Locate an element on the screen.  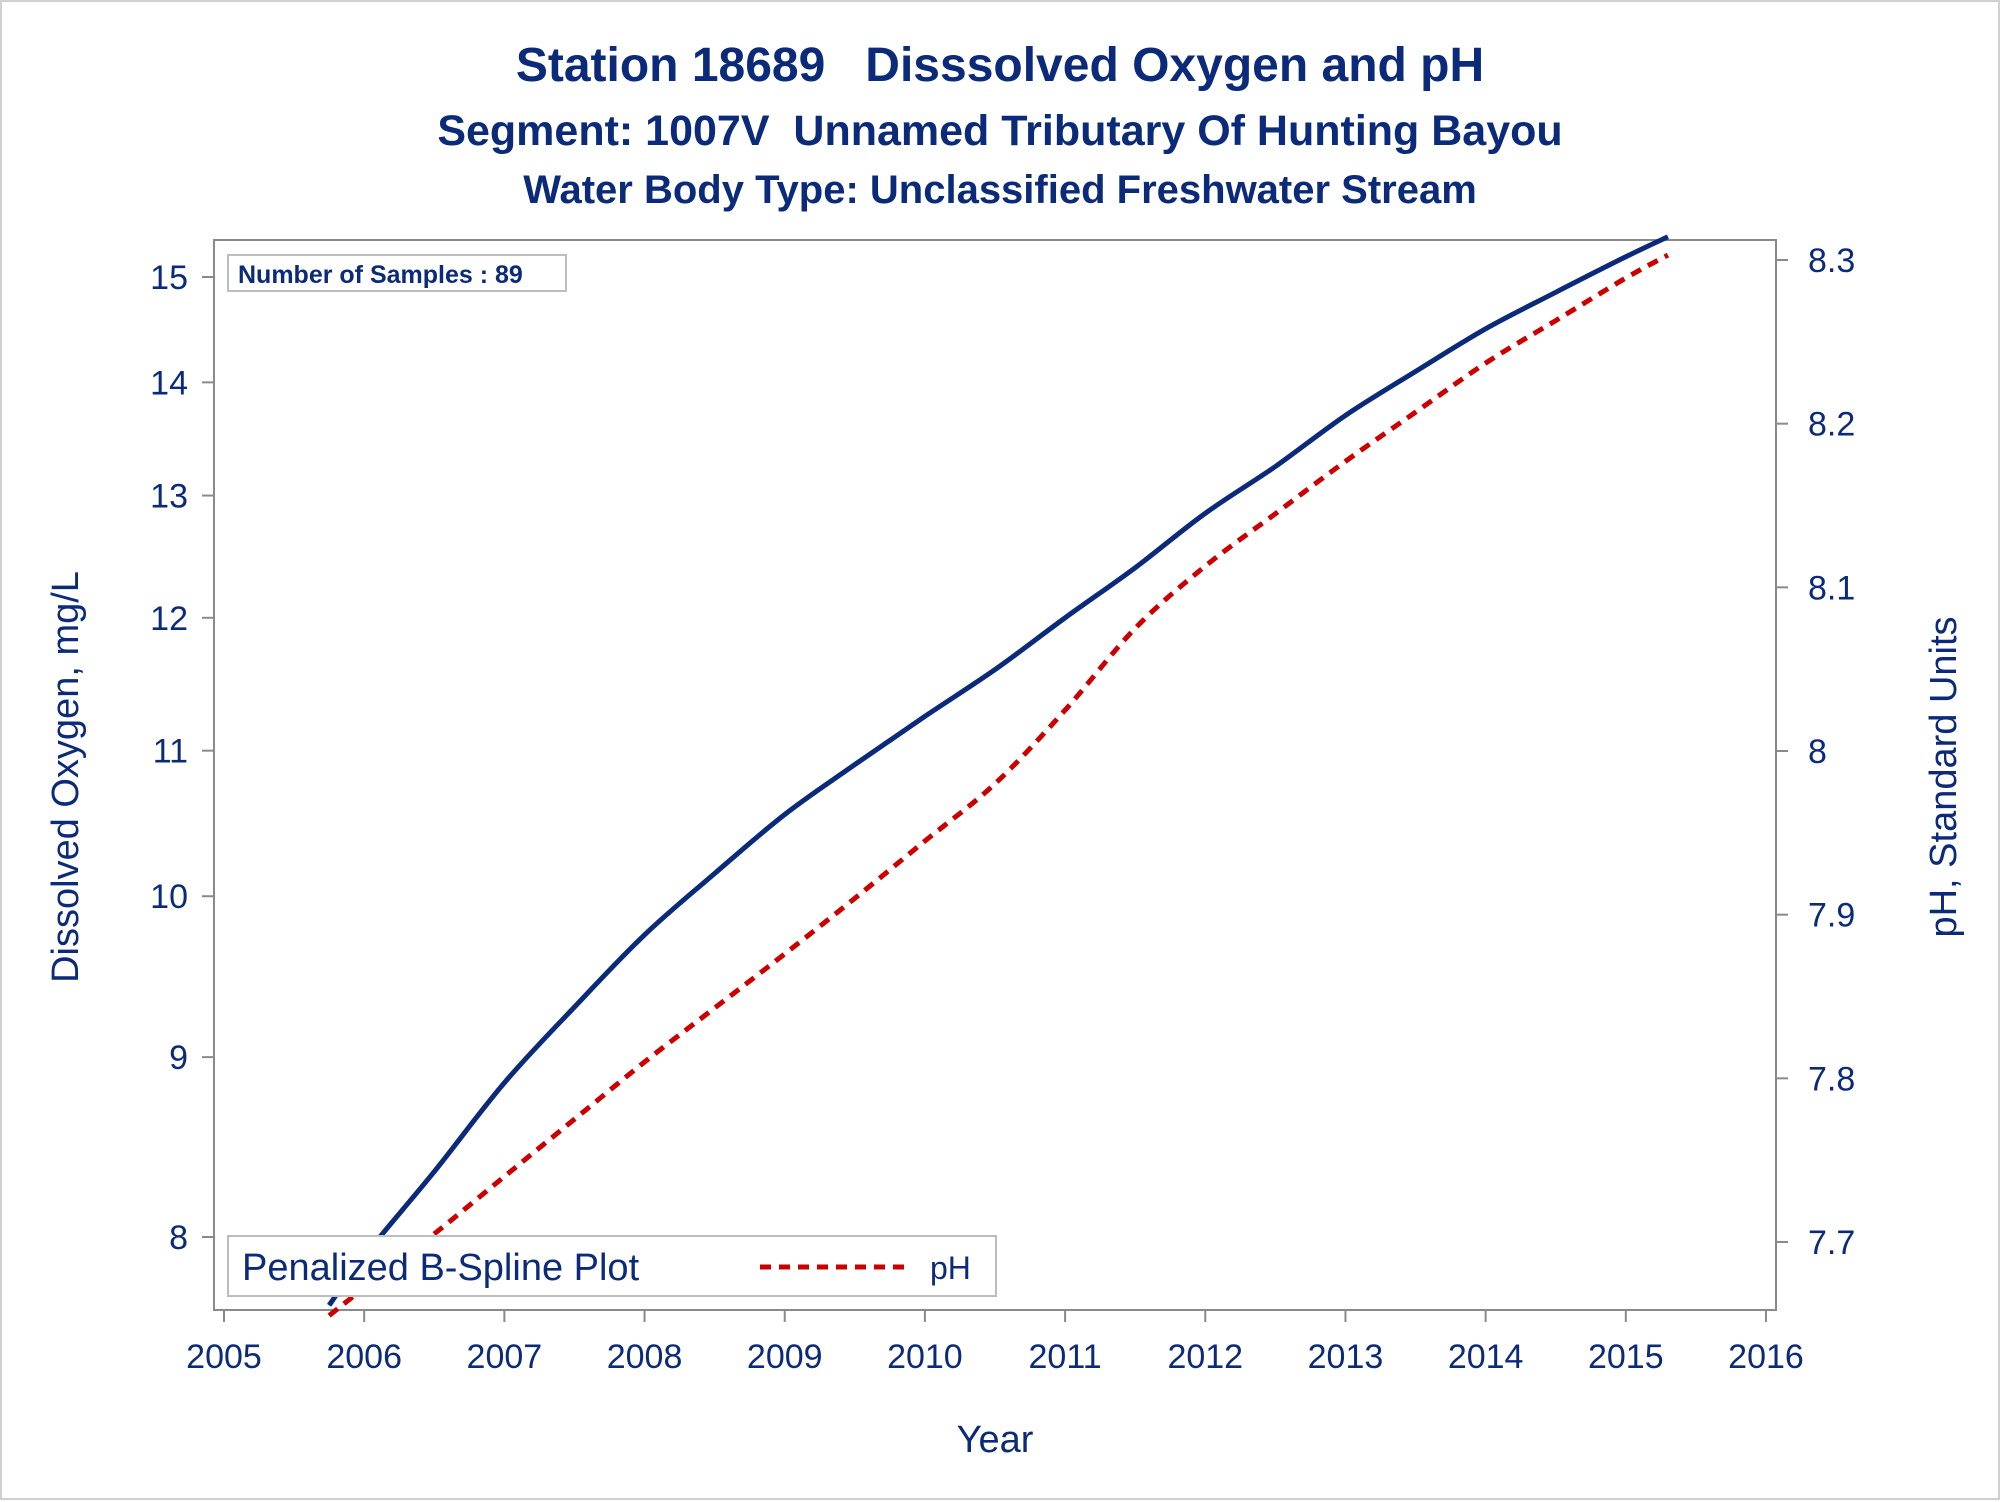
y-axis-left-label: Dissolved Oxygen, mg/L is located at coordinates (66, 777).